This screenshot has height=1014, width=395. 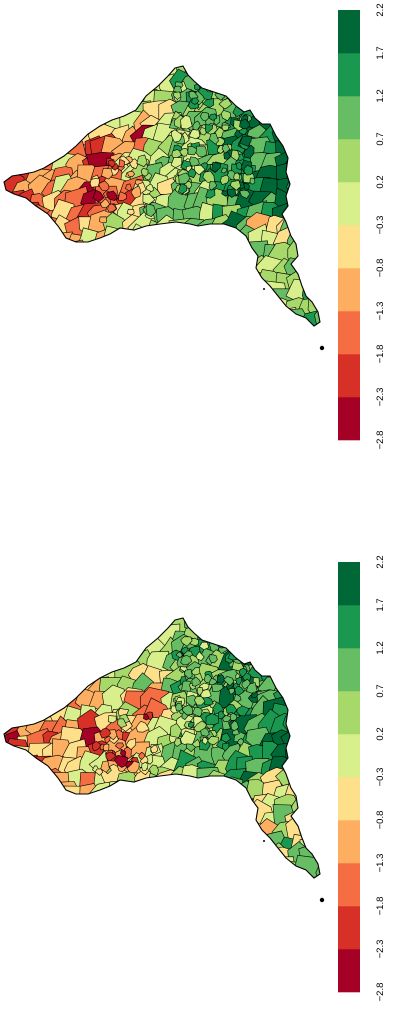 I want to click on island-mark, so click(x=322, y=348).